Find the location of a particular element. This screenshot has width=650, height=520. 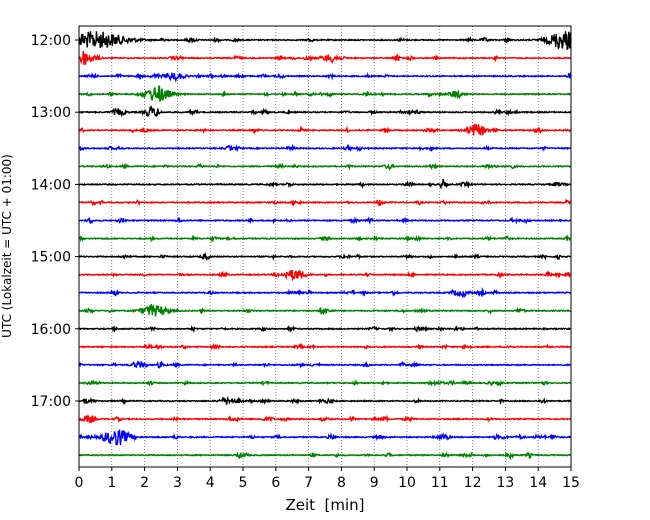

x-tick-label: 1 is located at coordinates (111, 483).